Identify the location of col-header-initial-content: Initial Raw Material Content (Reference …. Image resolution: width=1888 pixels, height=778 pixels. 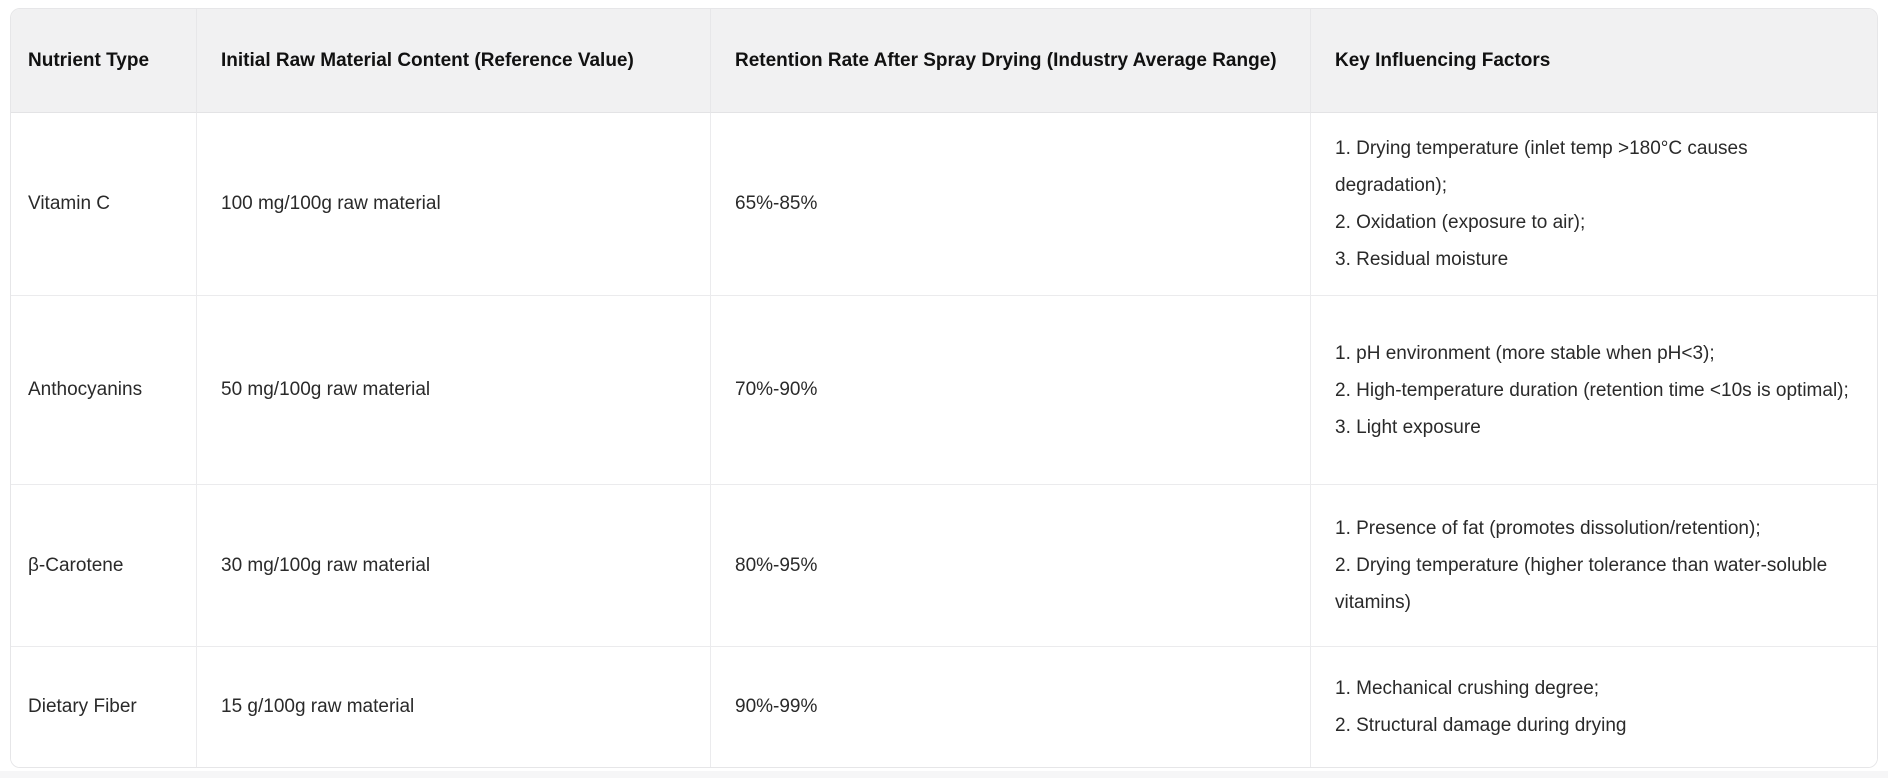
(454, 61).